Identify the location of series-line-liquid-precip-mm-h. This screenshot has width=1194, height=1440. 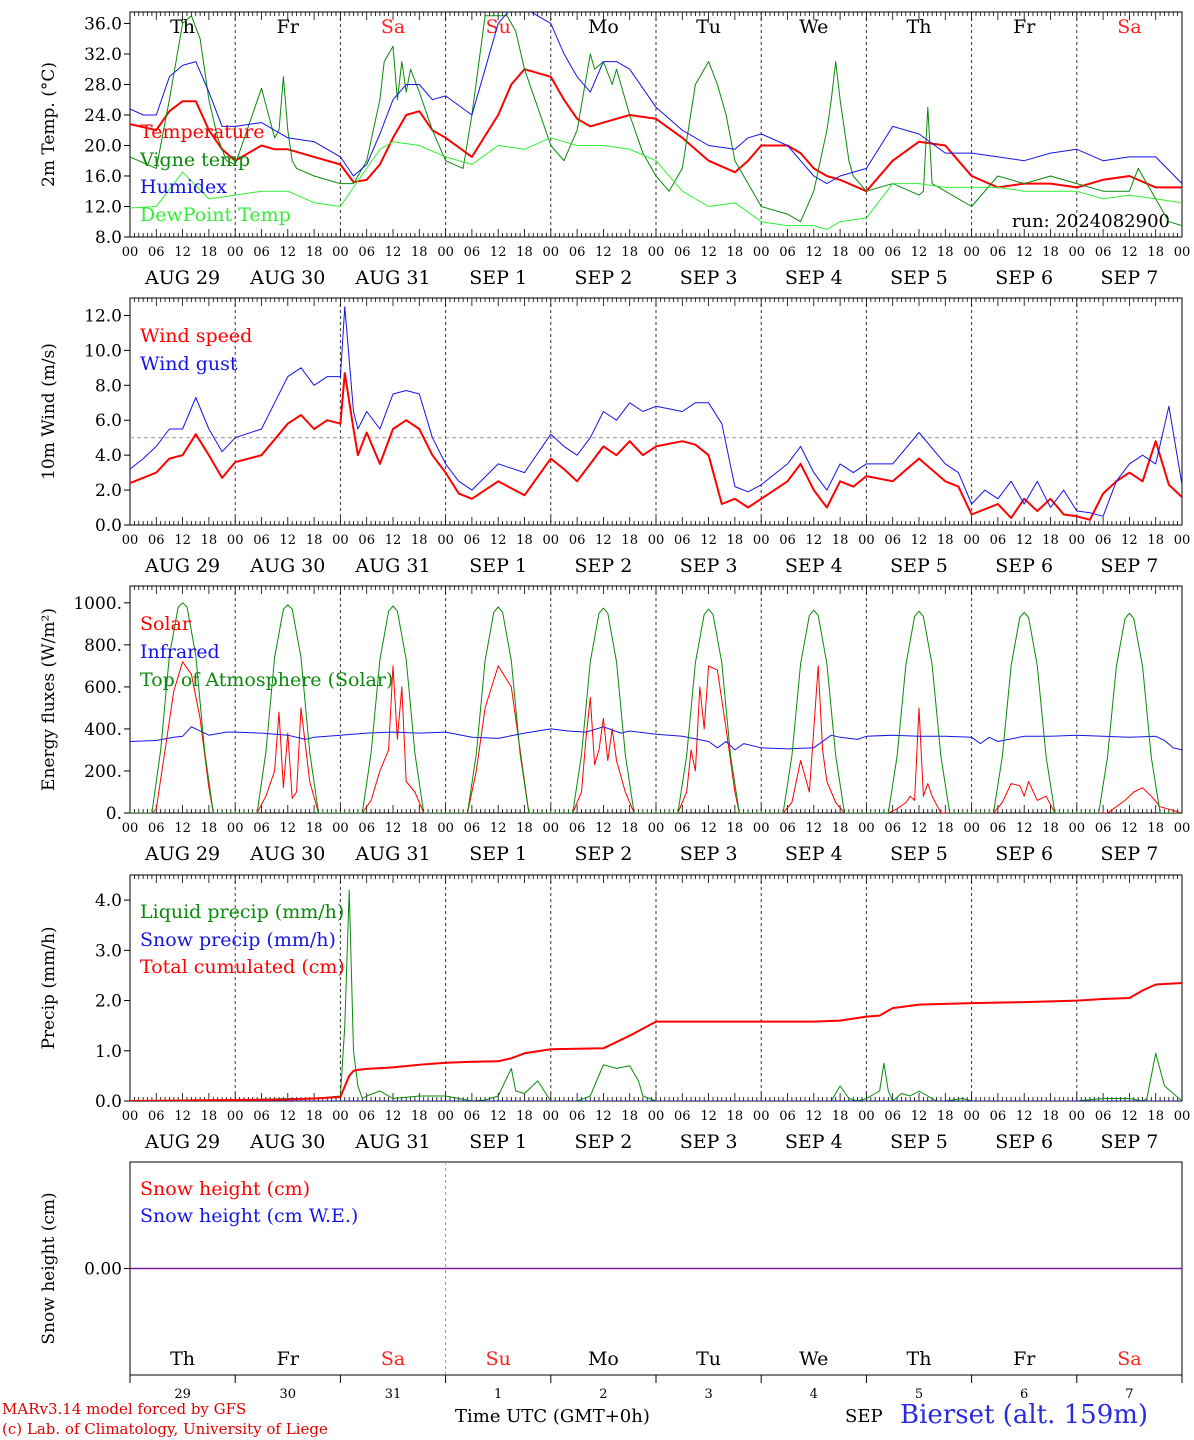
(656, 995).